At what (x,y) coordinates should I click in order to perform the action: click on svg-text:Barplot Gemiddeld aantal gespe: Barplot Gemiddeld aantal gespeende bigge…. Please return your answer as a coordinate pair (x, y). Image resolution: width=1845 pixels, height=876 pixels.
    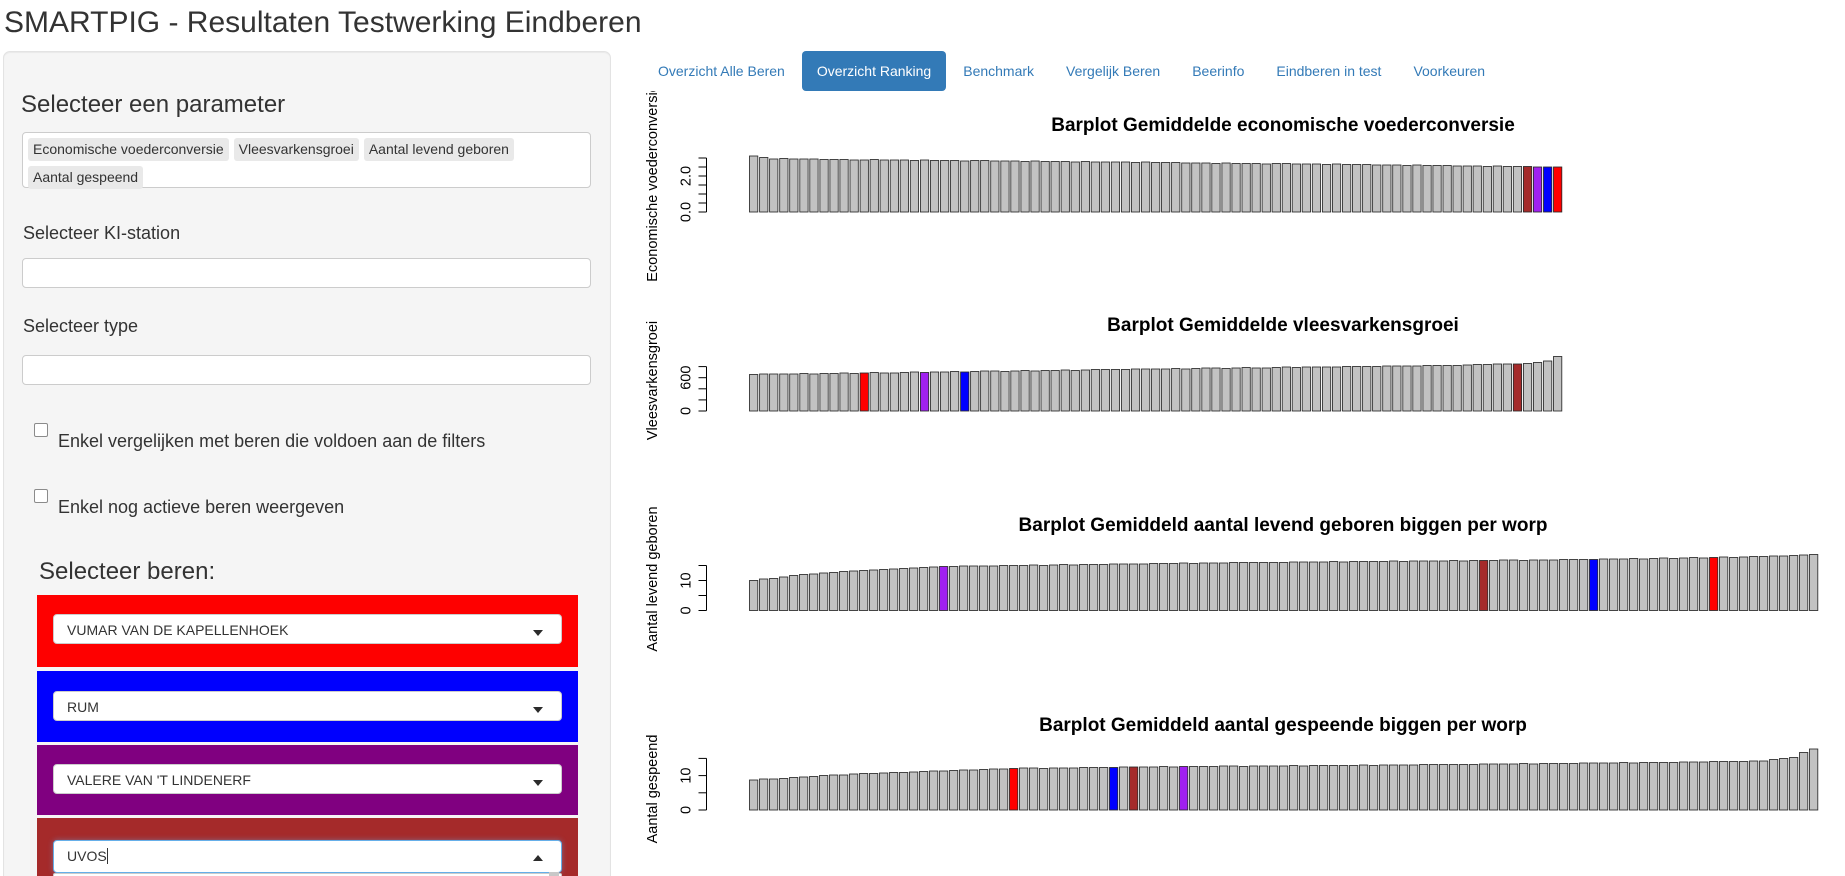
    Looking at the image, I should click on (1283, 725).